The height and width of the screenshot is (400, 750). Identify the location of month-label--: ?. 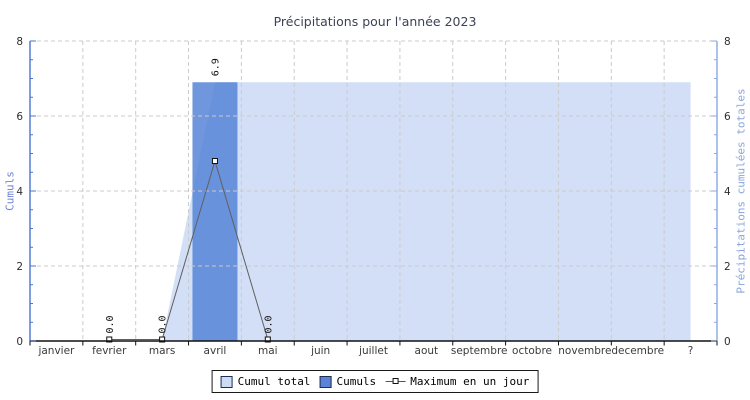
(691, 351).